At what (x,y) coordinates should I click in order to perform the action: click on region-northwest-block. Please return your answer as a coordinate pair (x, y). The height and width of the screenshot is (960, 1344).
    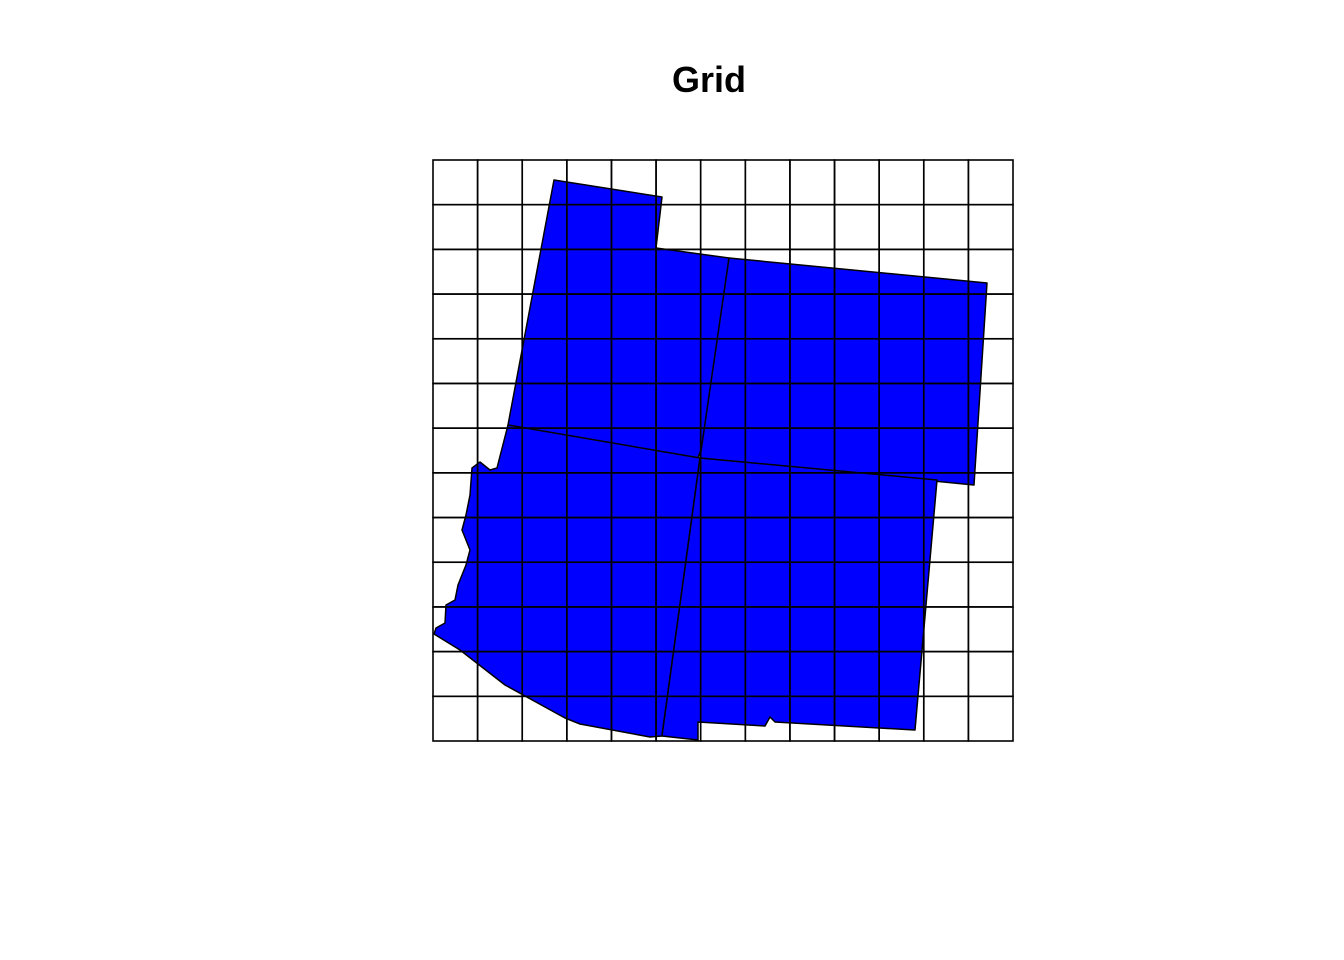
    Looking at the image, I should click on (618, 320).